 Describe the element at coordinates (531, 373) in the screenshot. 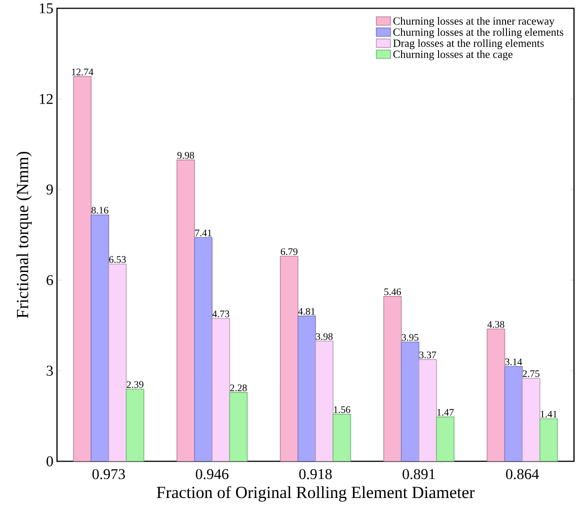

I see `data-label: 2.75` at that location.